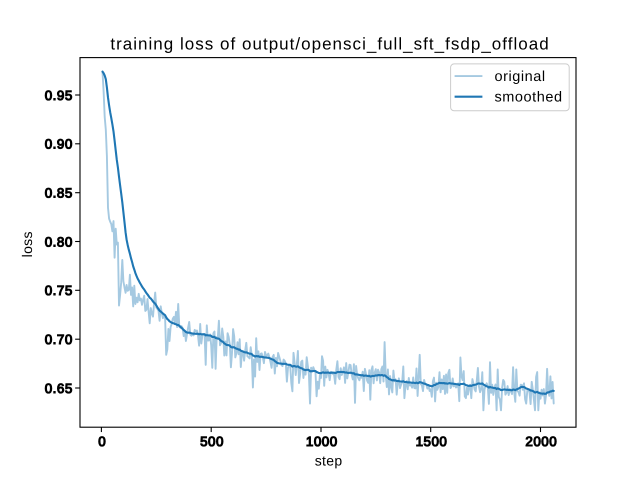  Describe the element at coordinates (102, 441) in the screenshot. I see `svg-text: 0` at that location.